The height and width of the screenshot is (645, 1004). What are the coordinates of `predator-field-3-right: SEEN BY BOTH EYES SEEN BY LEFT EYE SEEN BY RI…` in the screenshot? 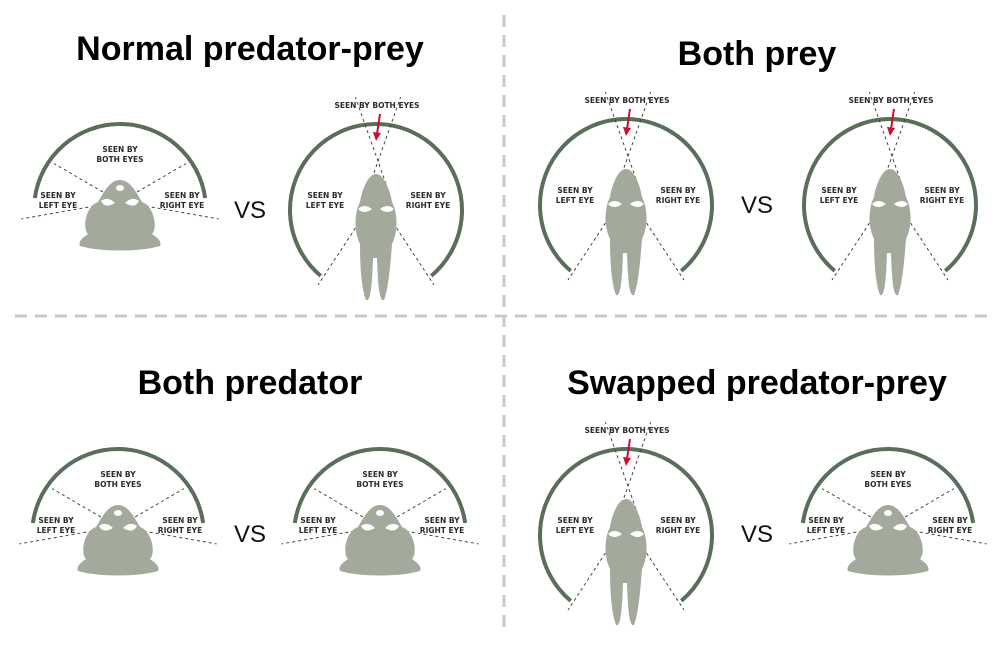 It's located at (888, 511).